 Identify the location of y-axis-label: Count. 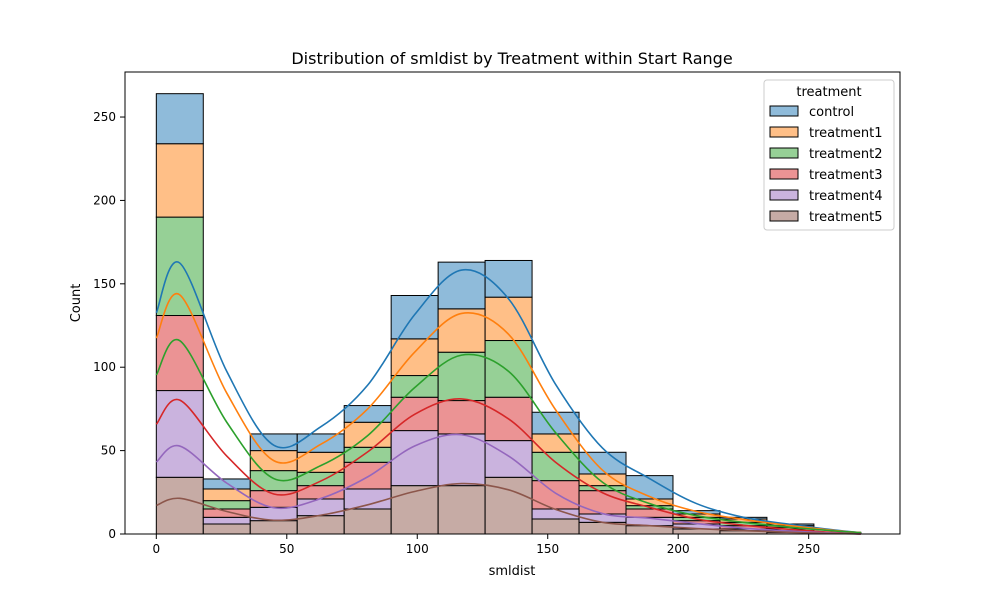
(76, 303).